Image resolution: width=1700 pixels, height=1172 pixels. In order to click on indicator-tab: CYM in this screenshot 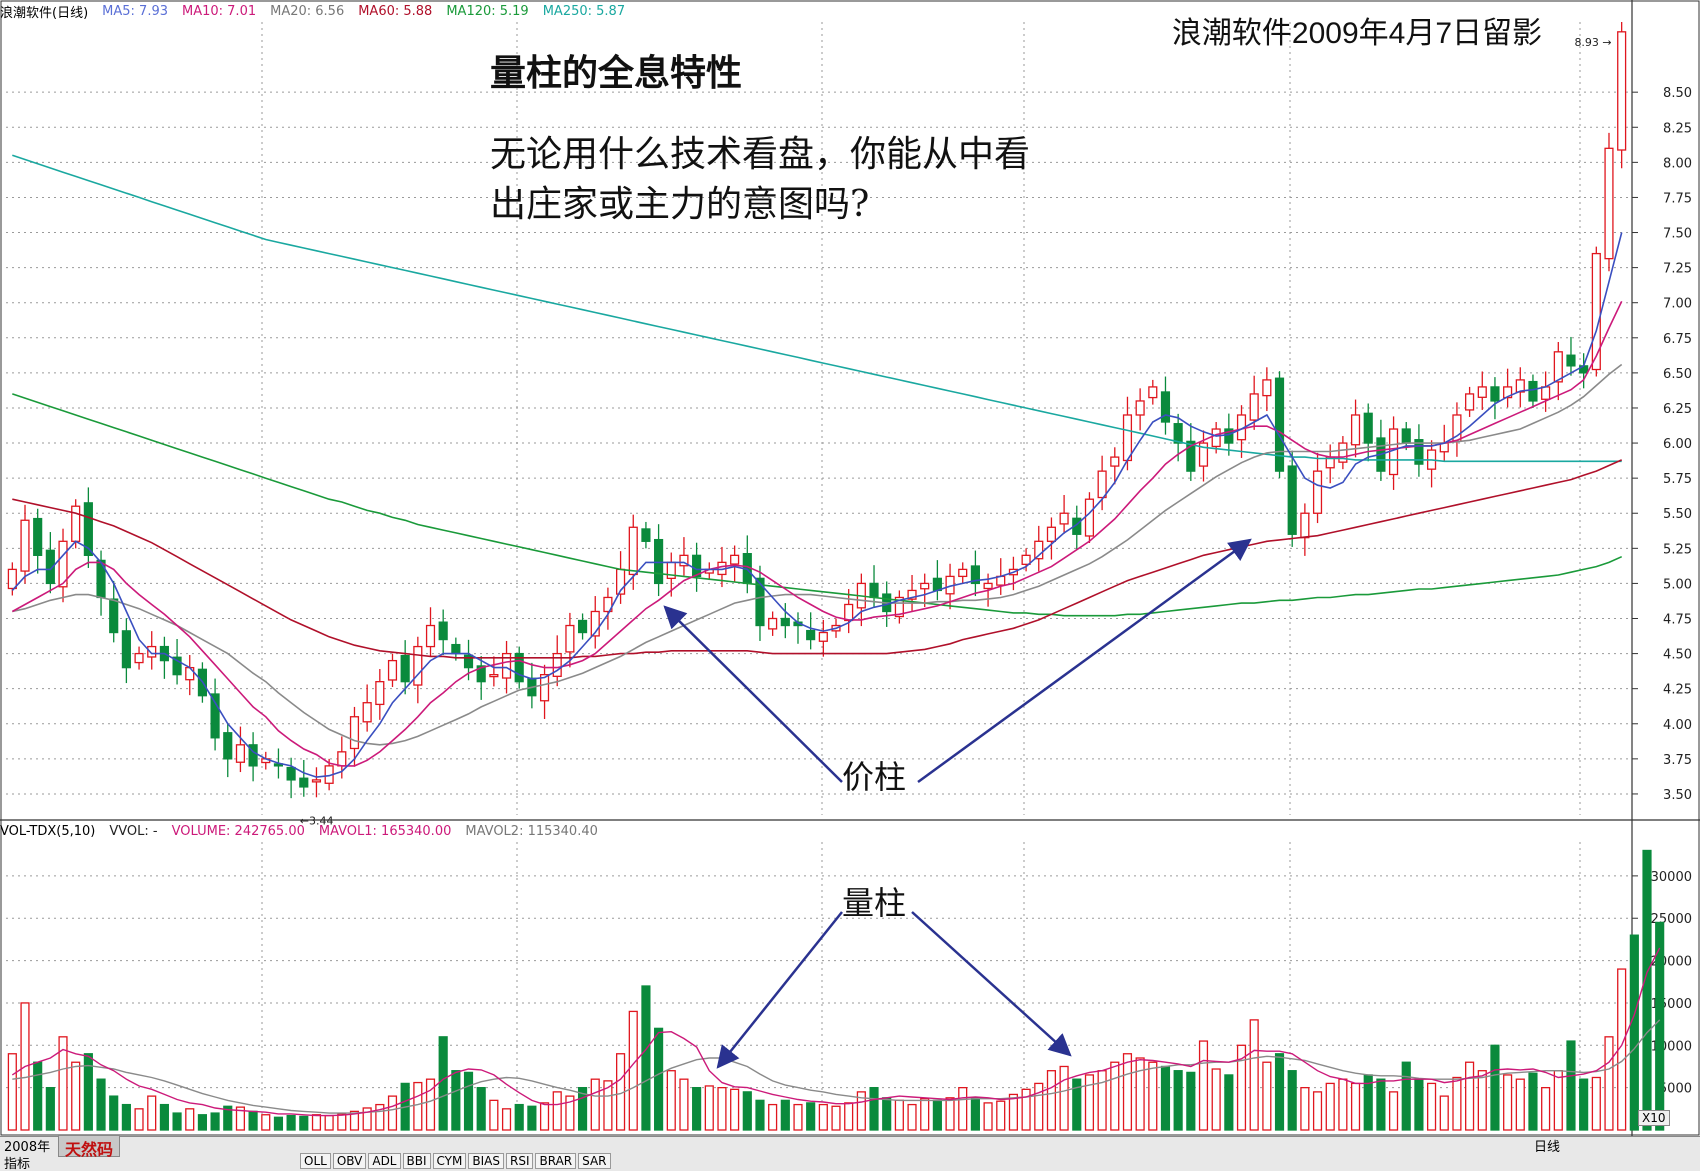, I will do `click(449, 1161)`.